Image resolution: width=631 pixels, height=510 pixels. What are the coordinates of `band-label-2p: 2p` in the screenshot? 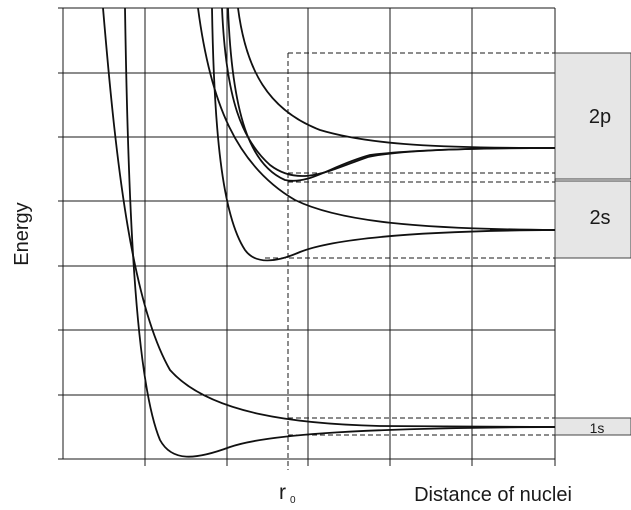 It's located at (600, 117).